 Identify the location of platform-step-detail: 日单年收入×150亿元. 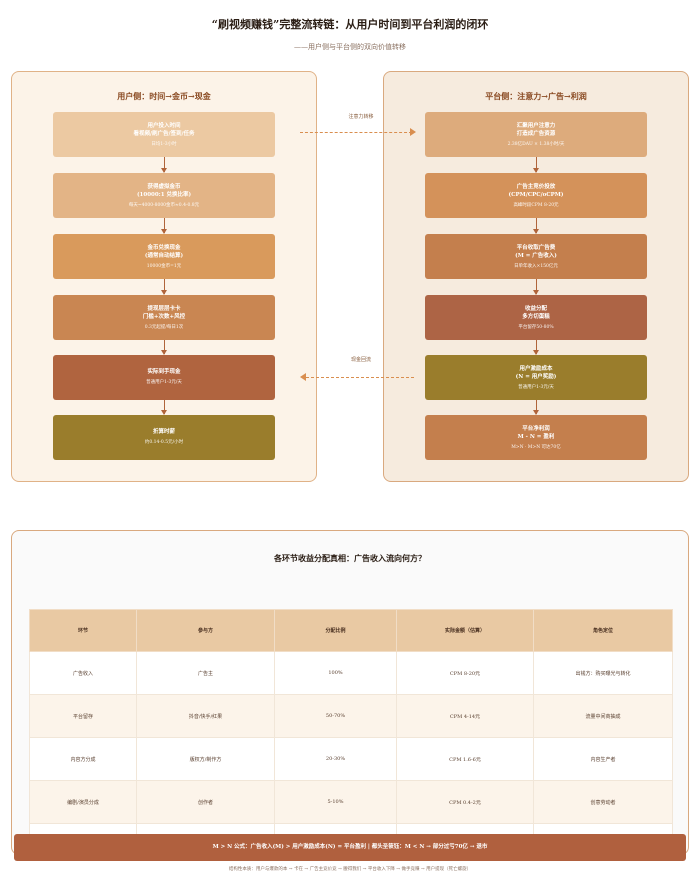
(536, 266).